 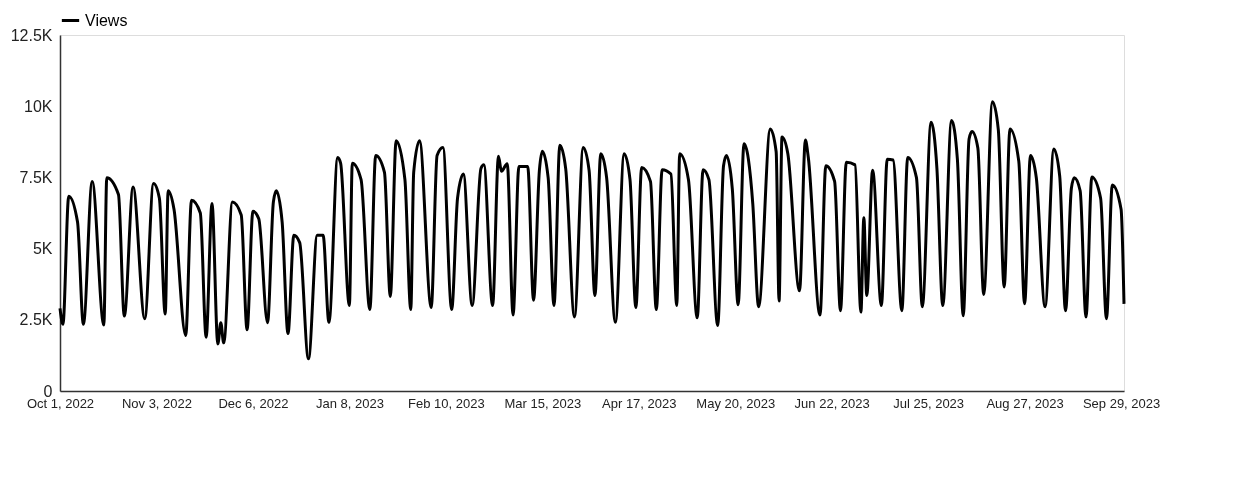 What do you see at coordinates (48, 391) in the screenshot?
I see `y-tick-label: 0` at bounding box center [48, 391].